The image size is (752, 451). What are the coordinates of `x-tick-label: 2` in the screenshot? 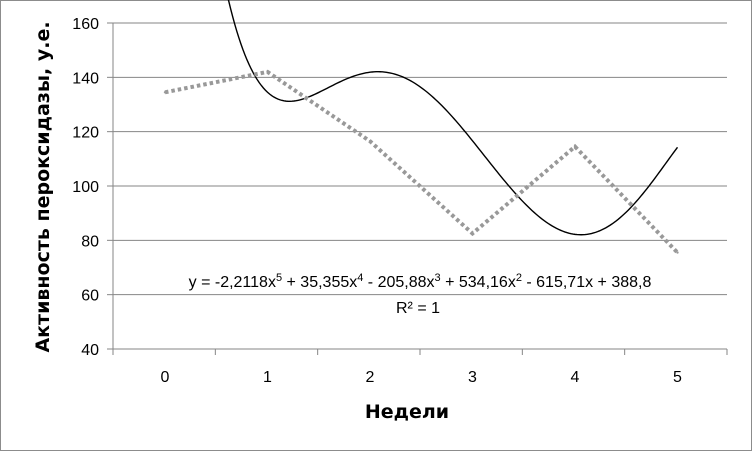 It's located at (370, 377).